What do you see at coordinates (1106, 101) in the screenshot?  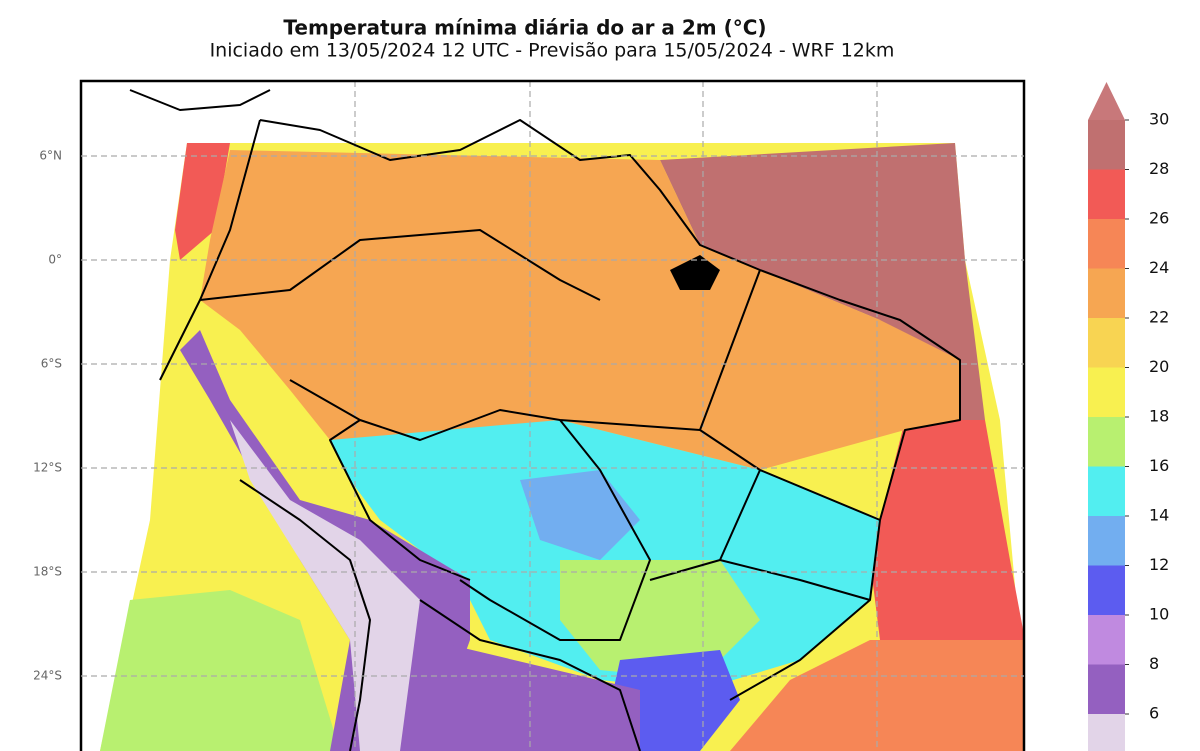 I see `colorbar-over` at bounding box center [1106, 101].